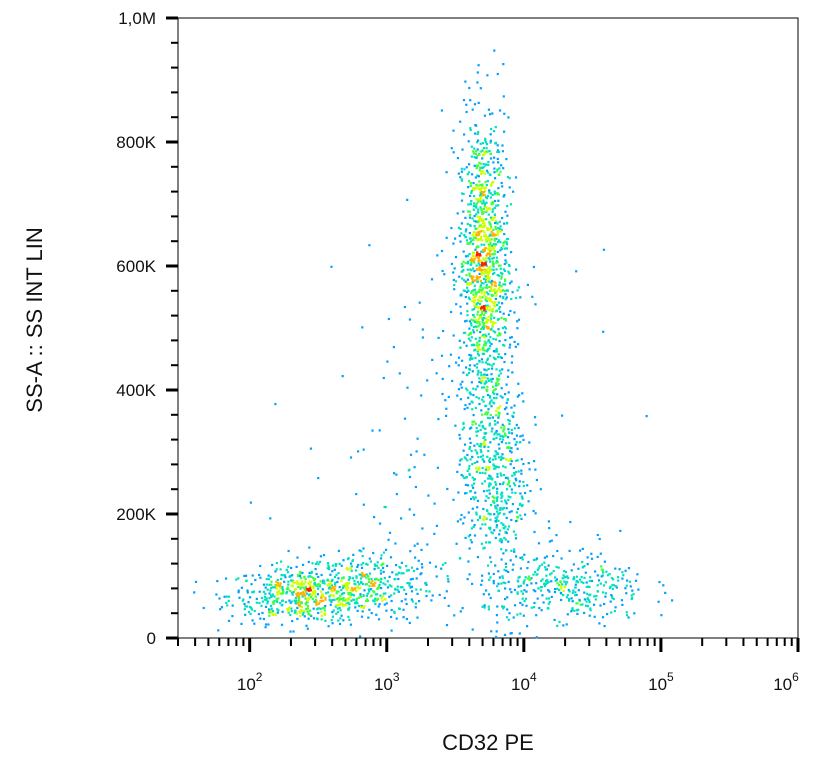 Image resolution: width=819 pixels, height=771 pixels. What do you see at coordinates (136, 514) in the screenshot?
I see `y-tick-label: 200K` at bounding box center [136, 514].